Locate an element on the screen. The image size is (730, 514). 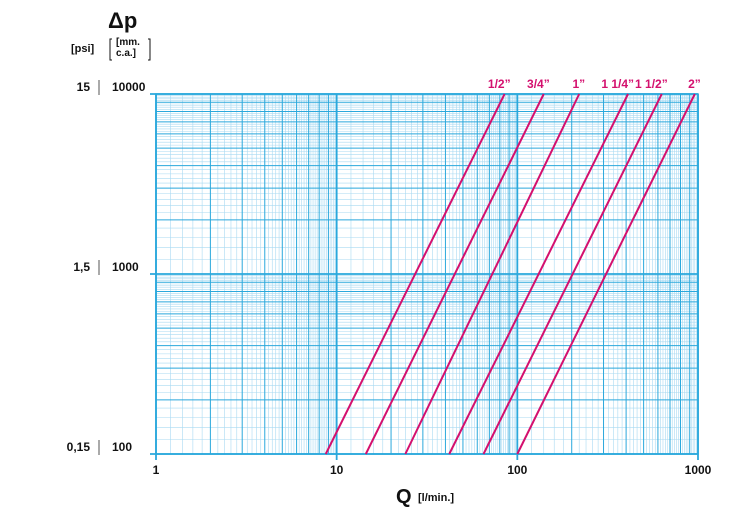
series-label: 3/4” is located at coordinates (538, 84).